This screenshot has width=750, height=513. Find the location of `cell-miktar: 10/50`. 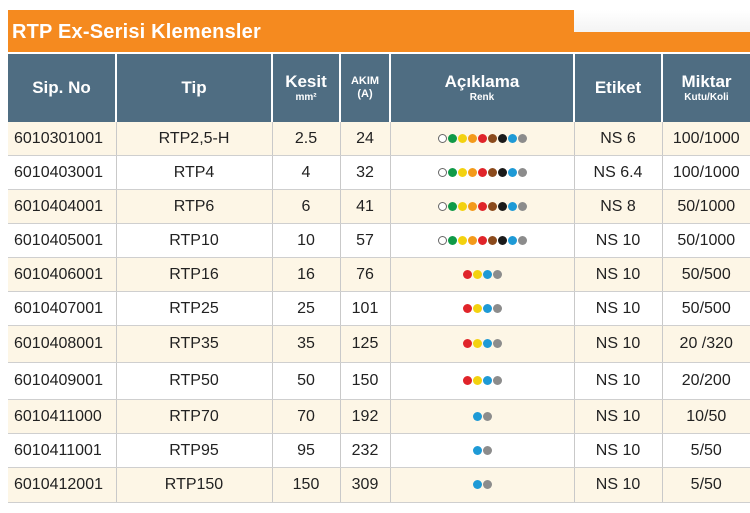

cell-miktar: 10/50 is located at coordinates (706, 416).